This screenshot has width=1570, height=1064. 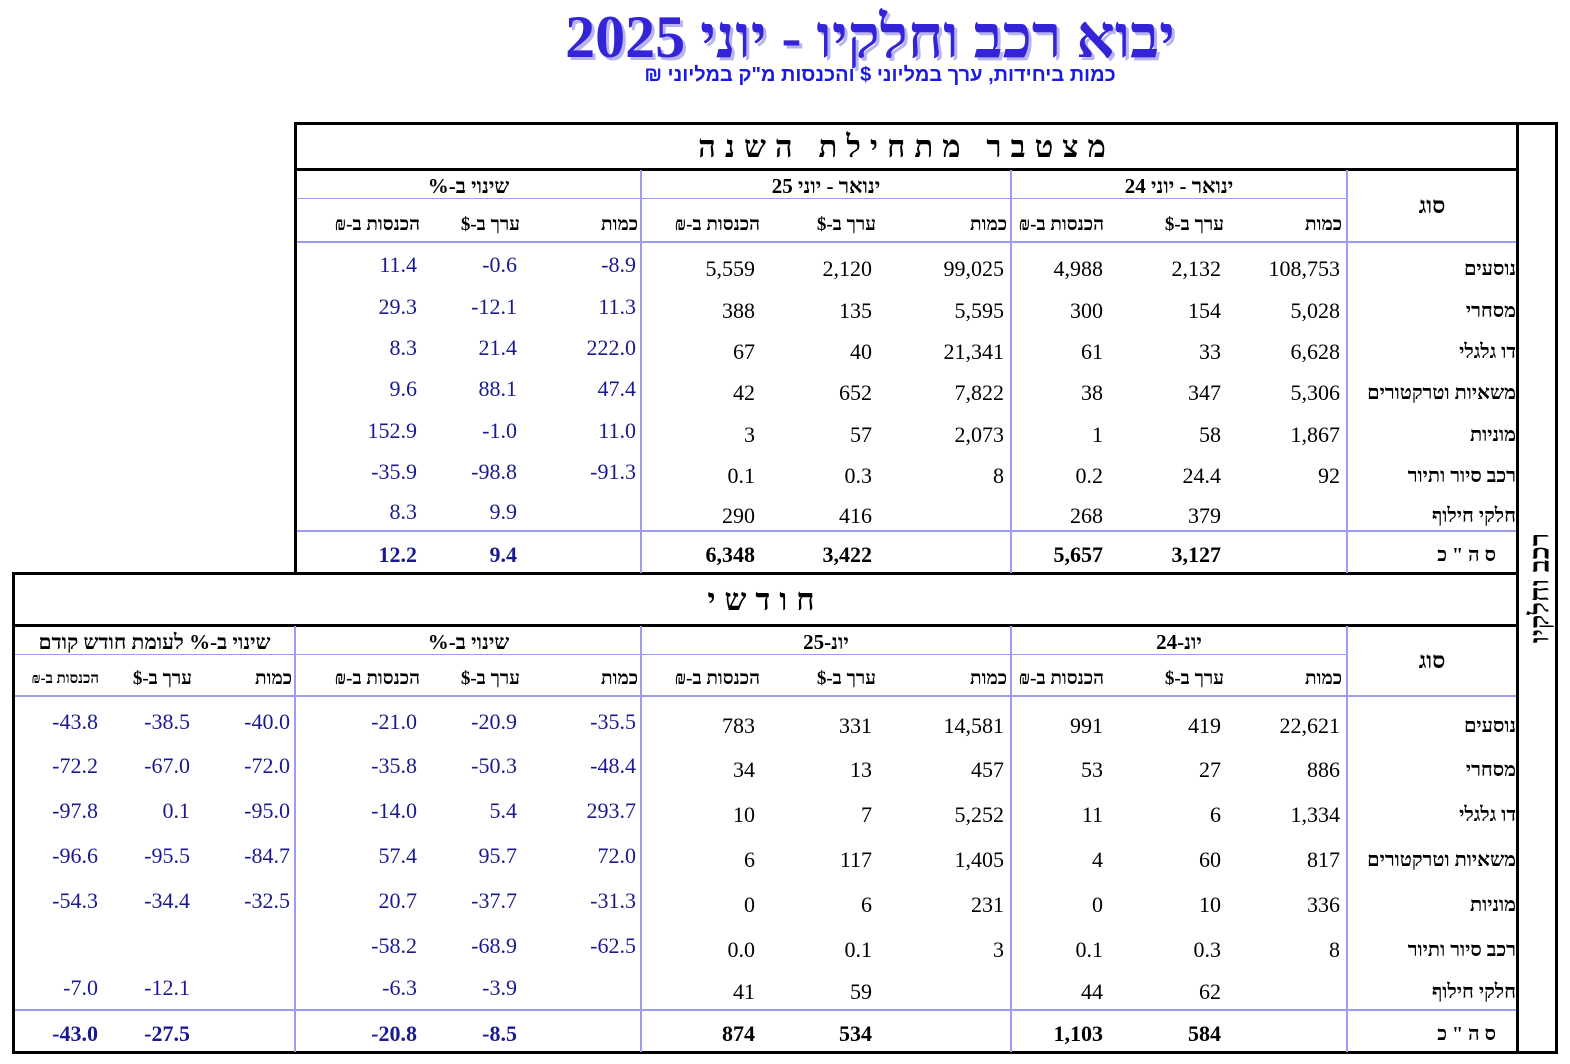 I want to click on total-row-label: ס ה " כ, so click(x=1466, y=555).